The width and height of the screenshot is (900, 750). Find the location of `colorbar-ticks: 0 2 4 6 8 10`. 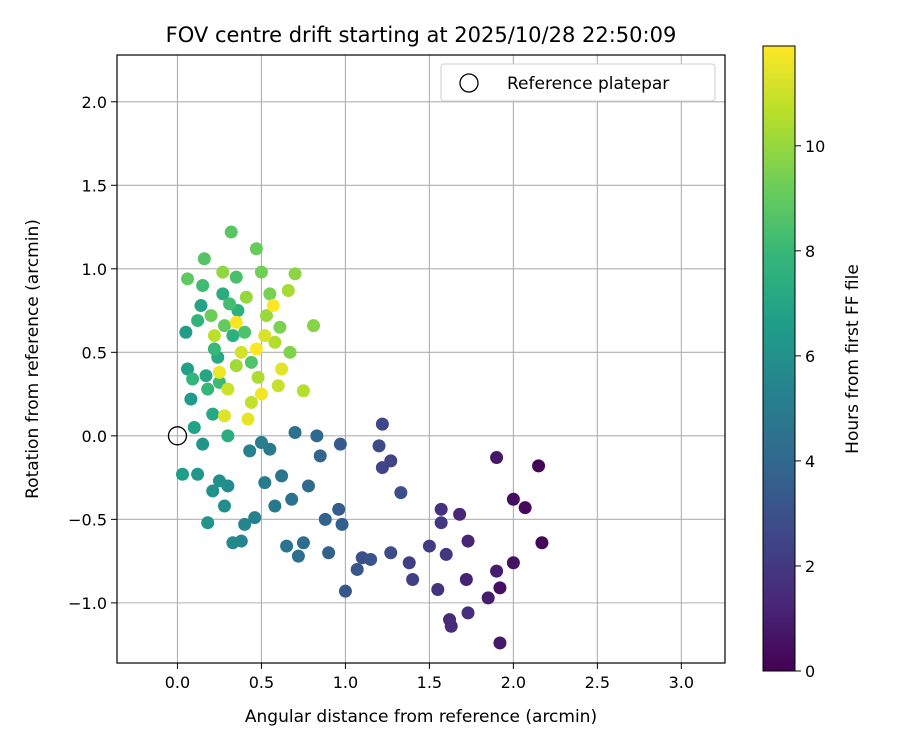

colorbar-ticks: 0 2 4 6 8 10 is located at coordinates (810, 409).